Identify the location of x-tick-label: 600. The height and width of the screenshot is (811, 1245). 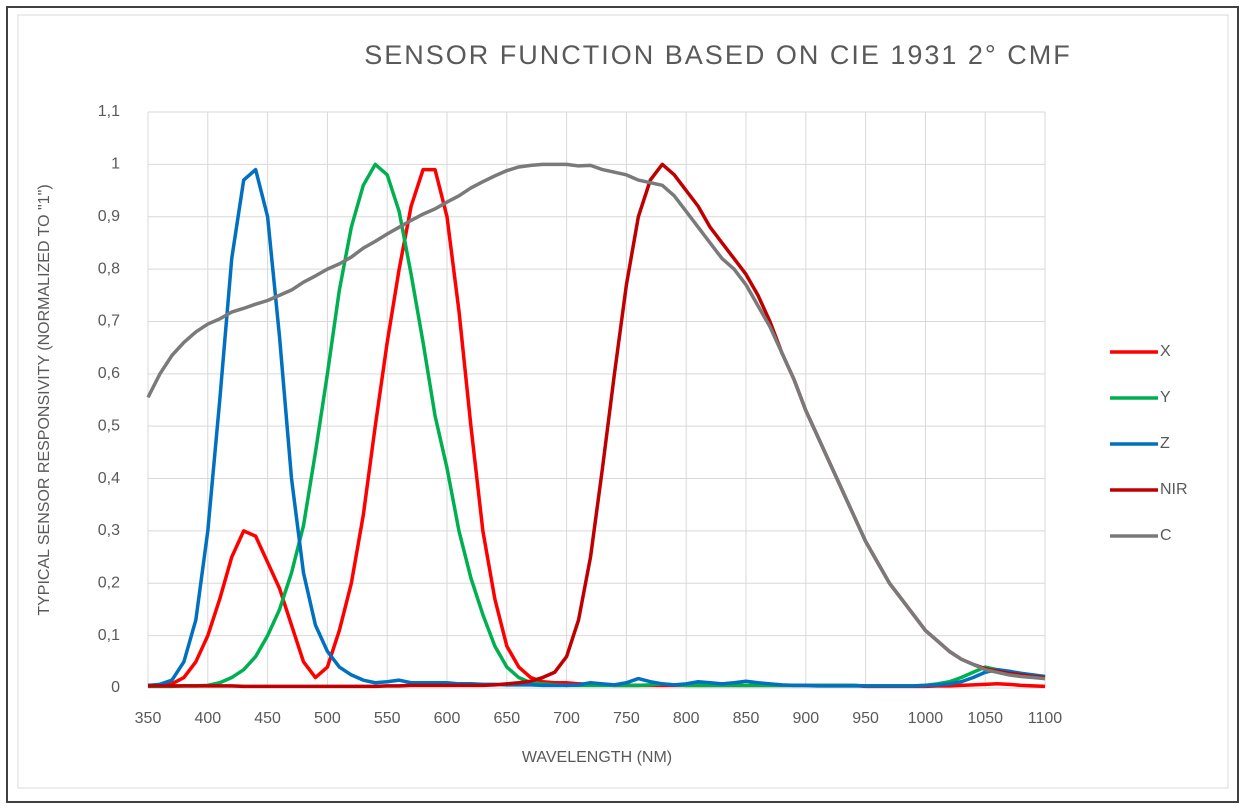
(447, 718).